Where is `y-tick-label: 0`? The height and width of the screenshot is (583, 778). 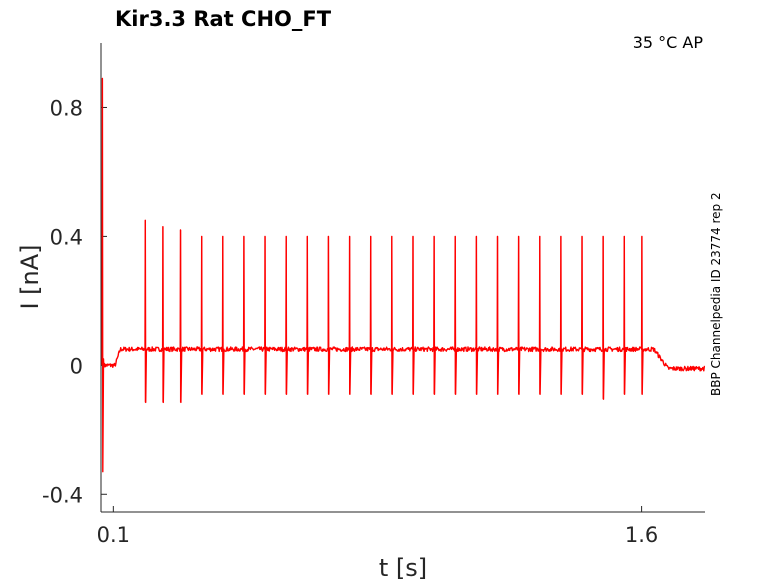
y-tick-label: 0 is located at coordinates (76, 366).